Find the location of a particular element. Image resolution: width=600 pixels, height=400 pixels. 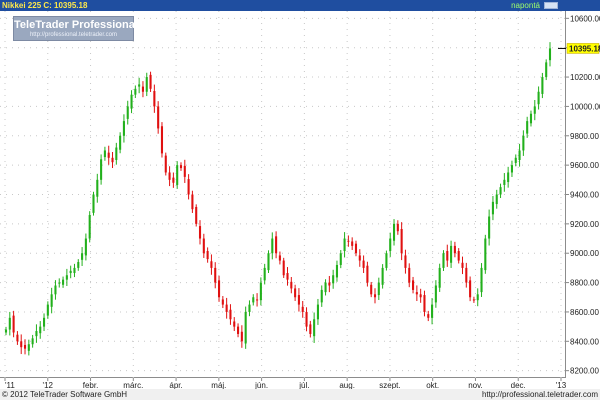

chart-header-bar: Nikkei 225 C: 10395.18 napontá is located at coordinates (300, 5).